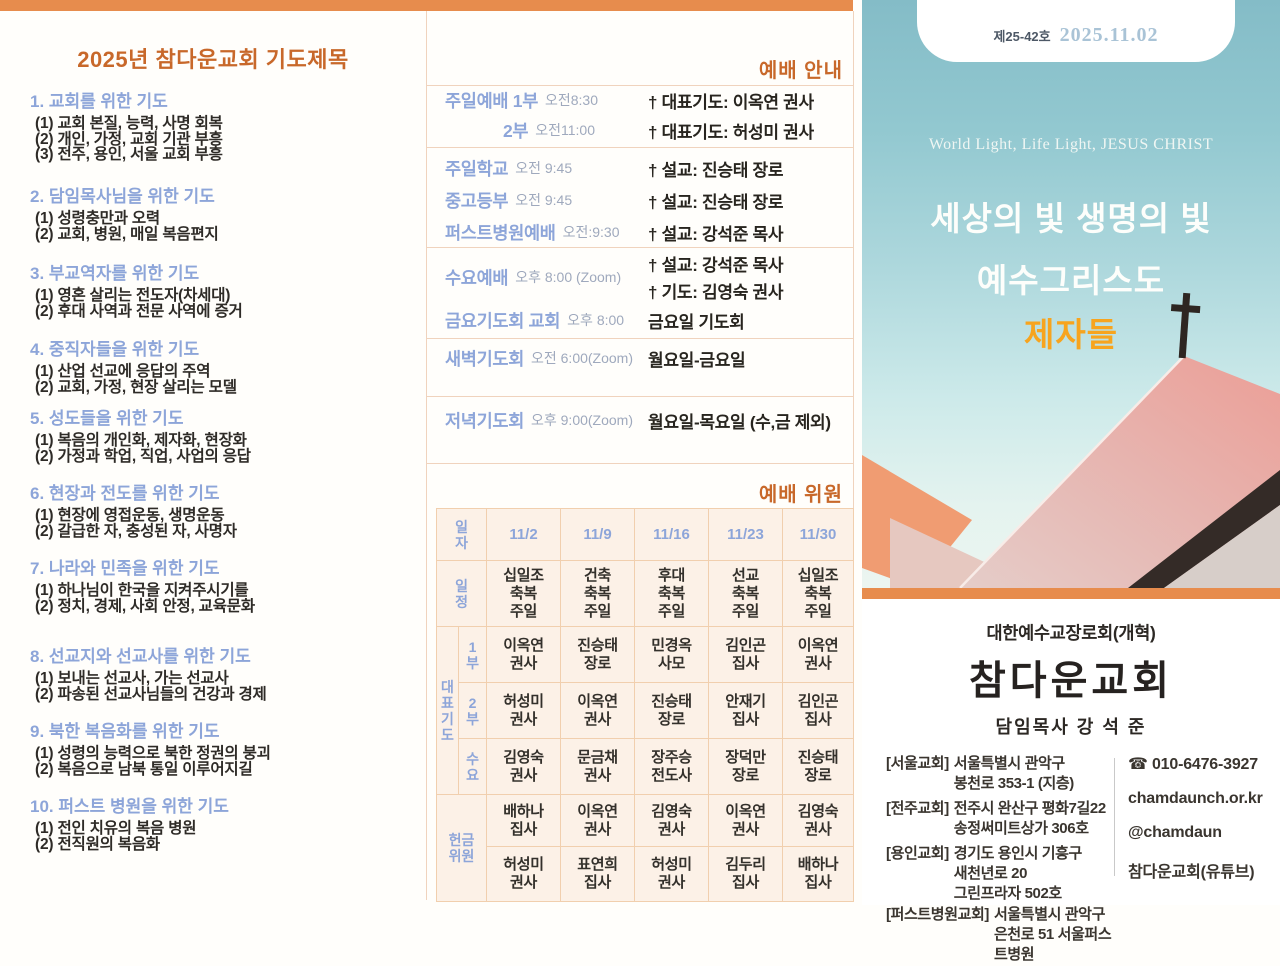 The width and height of the screenshot is (1280, 966). Describe the element at coordinates (818, 534) in the screenshot. I see `date-header: 11/30` at that location.